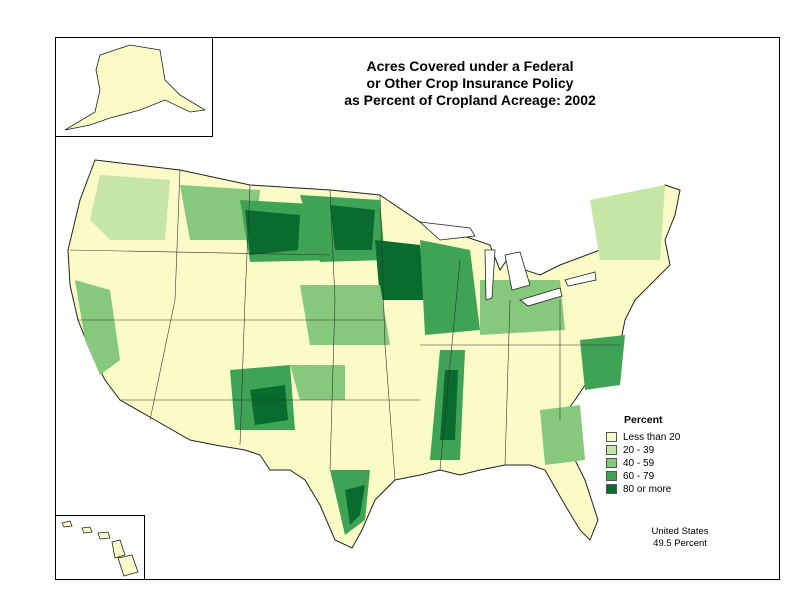  Describe the element at coordinates (507, 264) in the screenshot. I see `great-lakes` at that location.